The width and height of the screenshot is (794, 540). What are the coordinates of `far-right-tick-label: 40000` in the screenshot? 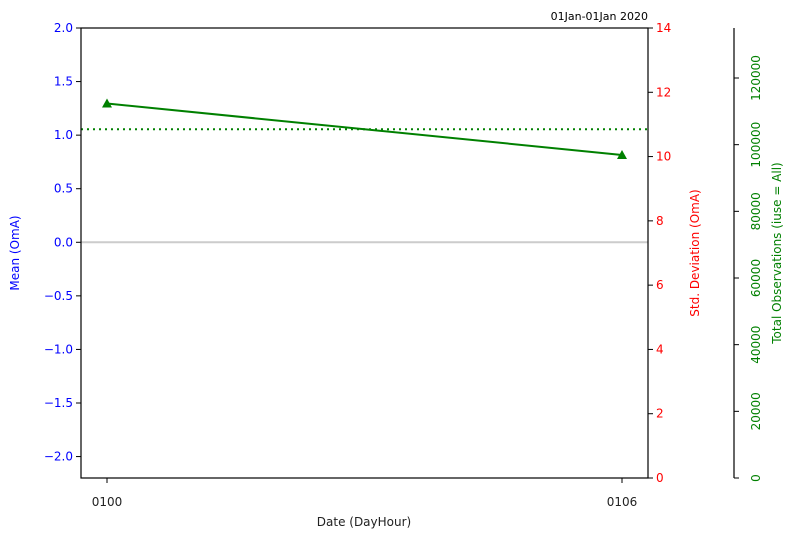 It's located at (756, 345).